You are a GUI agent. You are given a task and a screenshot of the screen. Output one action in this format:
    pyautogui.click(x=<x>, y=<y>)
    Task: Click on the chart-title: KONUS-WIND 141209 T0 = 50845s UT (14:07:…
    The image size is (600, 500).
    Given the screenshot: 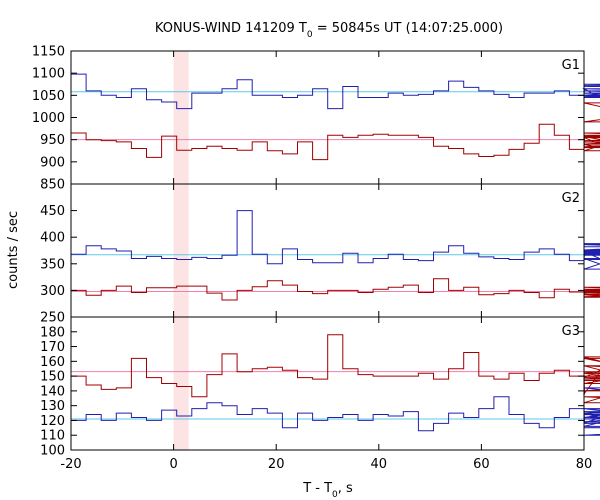 What is the action you would take?
    pyautogui.click(x=329, y=30)
    